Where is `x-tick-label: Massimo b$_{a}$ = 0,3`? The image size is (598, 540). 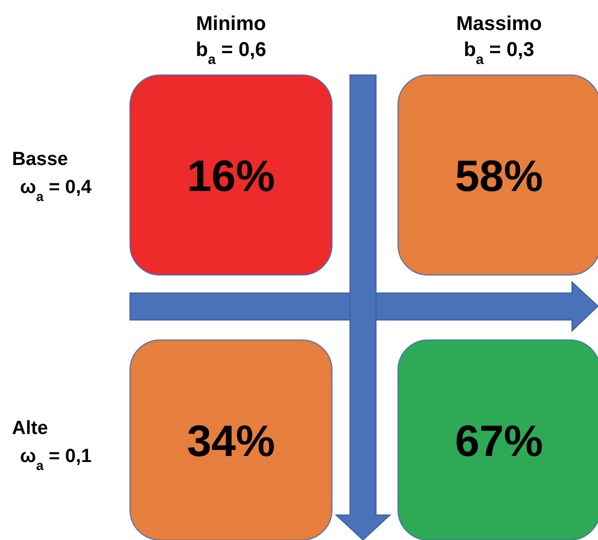
x-tick-label: Massimo b$_{a}$ = 0,3 is located at coordinates (499, 40).